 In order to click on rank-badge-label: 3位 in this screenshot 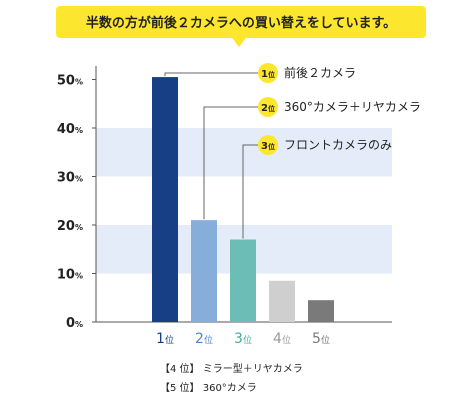, I will do `click(268, 146)`.